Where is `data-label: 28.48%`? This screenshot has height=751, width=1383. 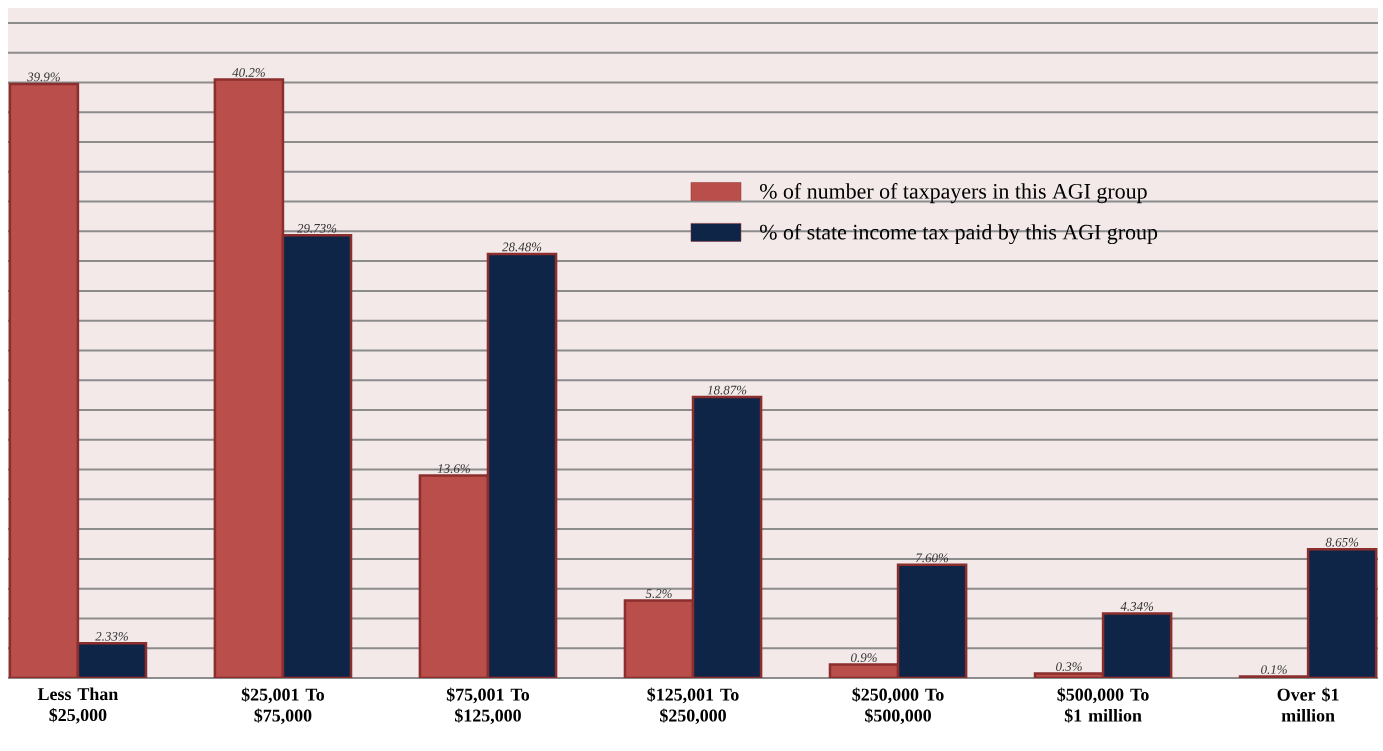 data-label: 28.48% is located at coordinates (522, 247).